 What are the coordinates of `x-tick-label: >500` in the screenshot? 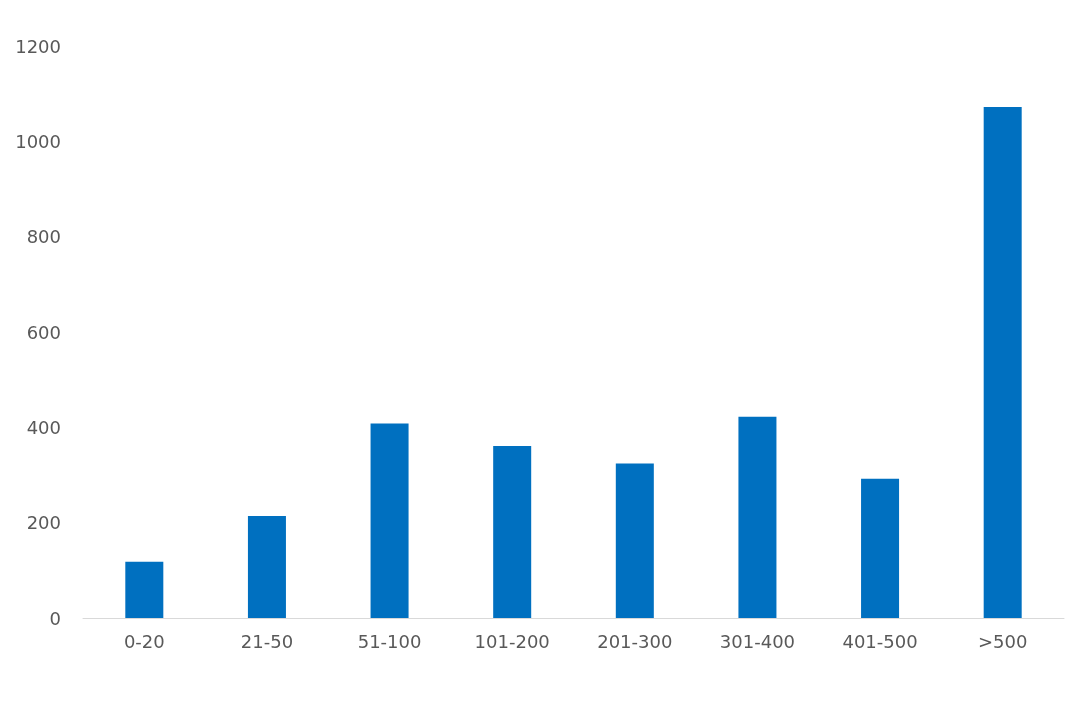 It's located at (1002, 641).